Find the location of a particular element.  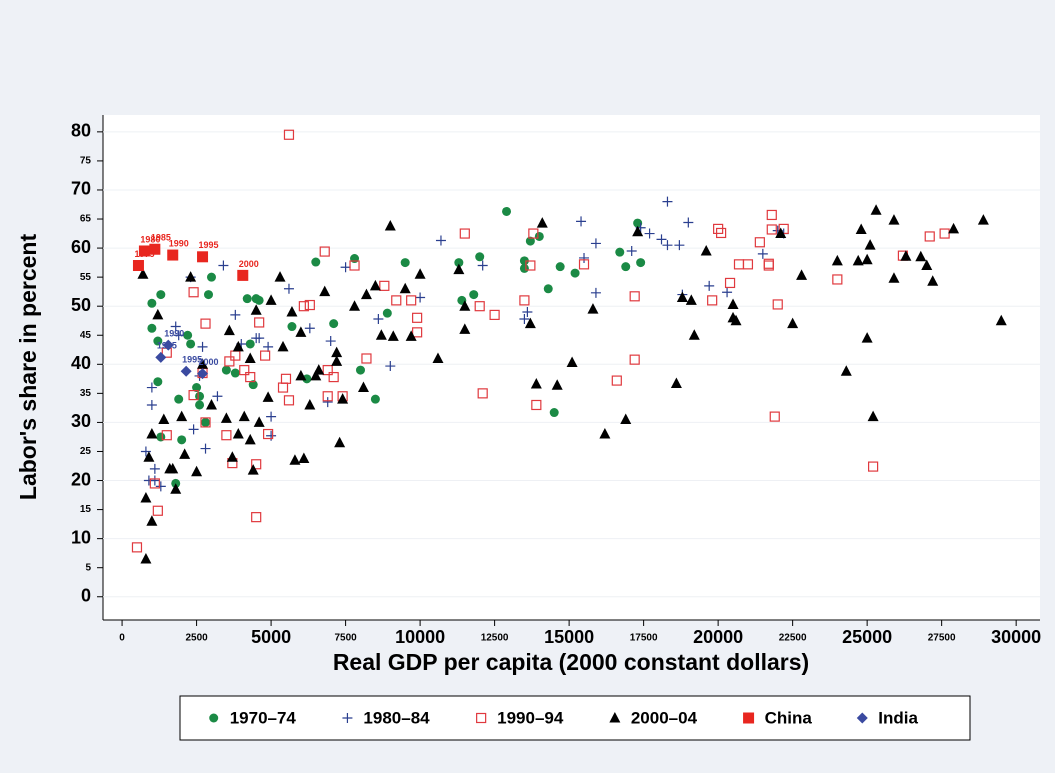

y-tick-label: 80 is located at coordinates (81, 131).